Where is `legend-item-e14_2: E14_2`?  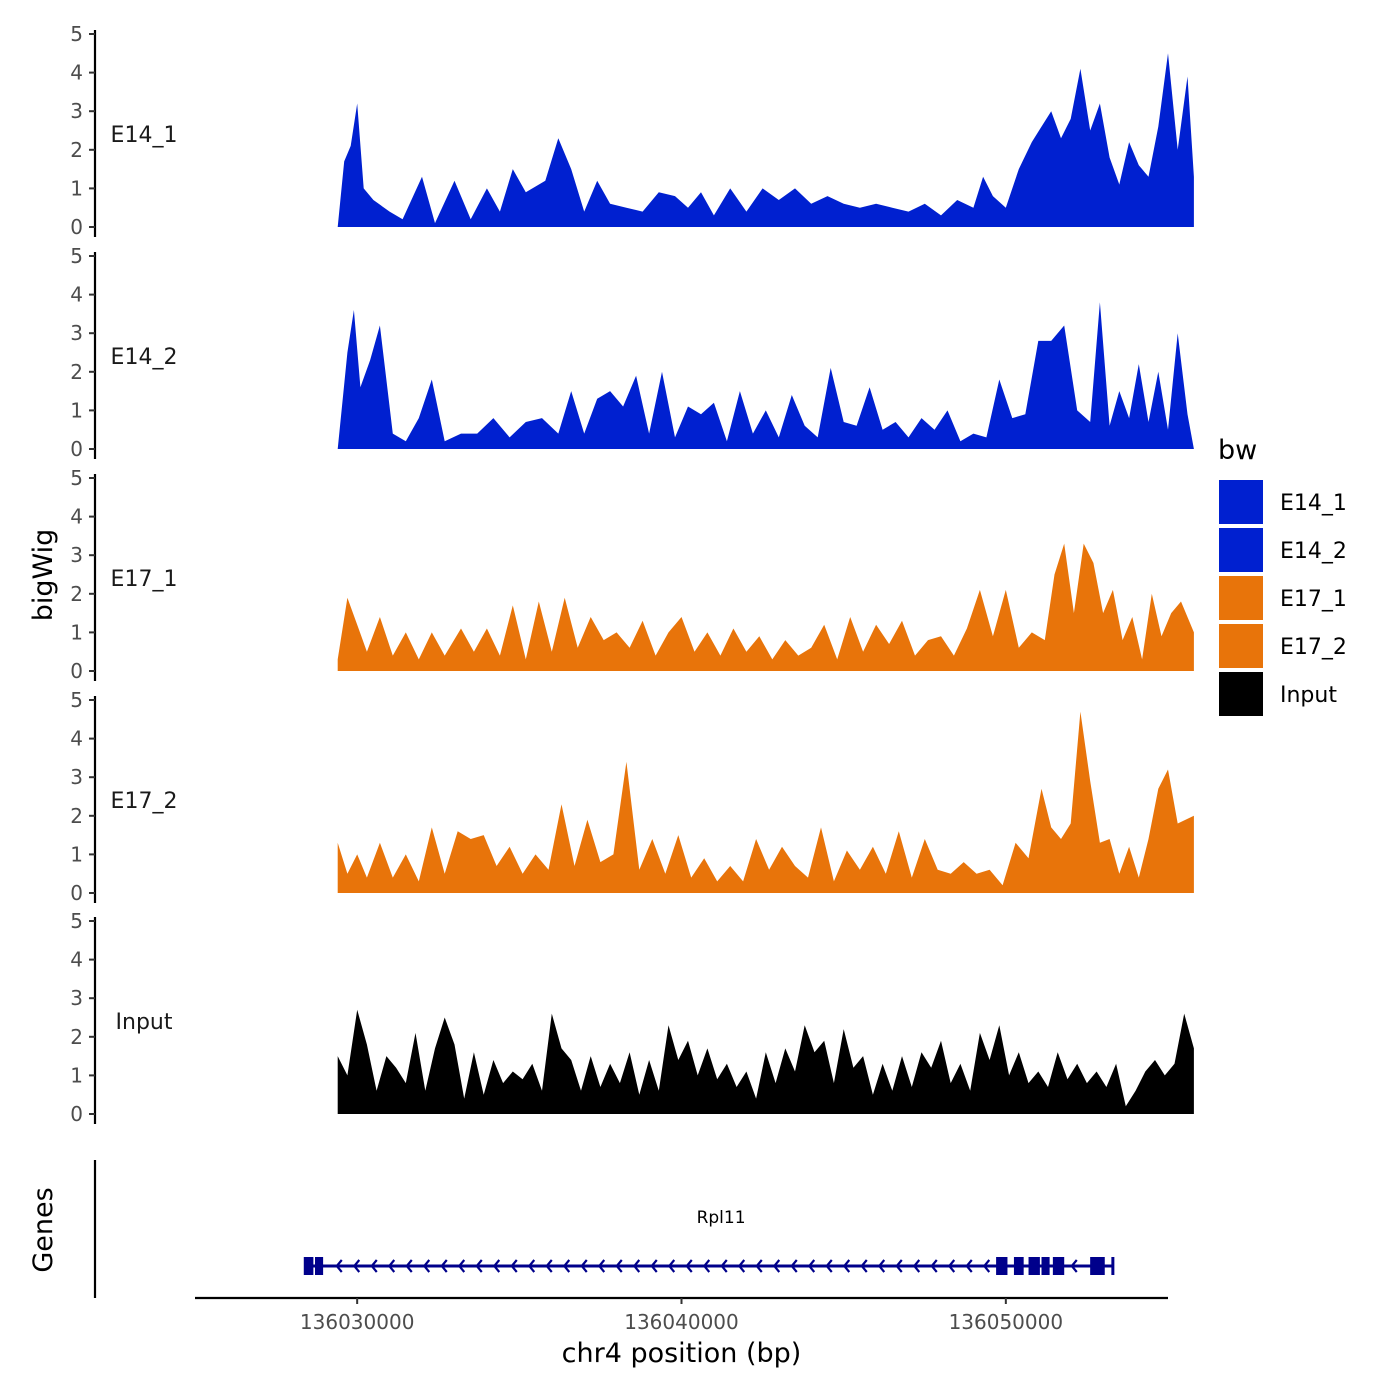
legend-item-e14_2: E14_2 is located at coordinates (1283, 550).